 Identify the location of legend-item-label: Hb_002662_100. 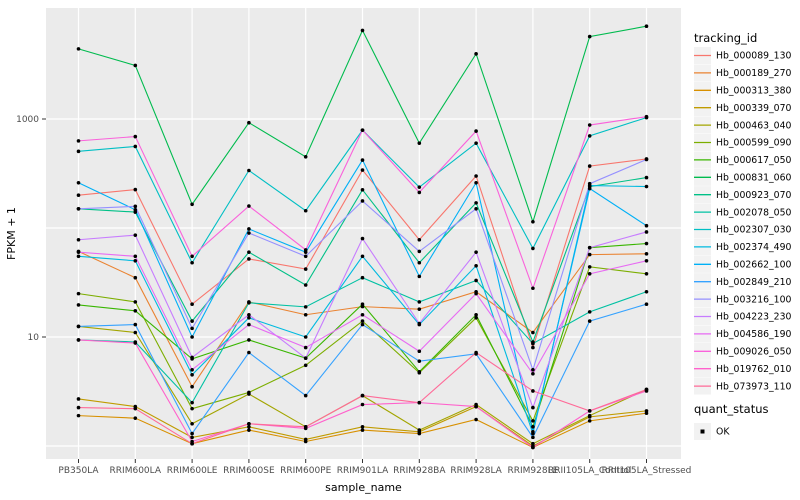
(754, 265).